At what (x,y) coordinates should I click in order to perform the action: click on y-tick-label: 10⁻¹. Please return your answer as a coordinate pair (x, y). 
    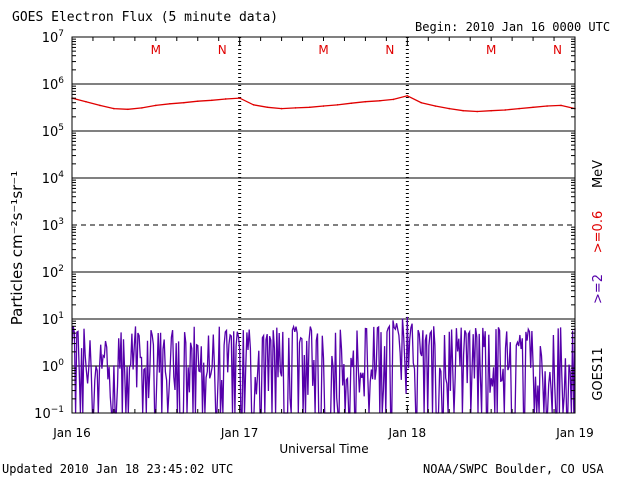
    Looking at the image, I should click on (49, 413).